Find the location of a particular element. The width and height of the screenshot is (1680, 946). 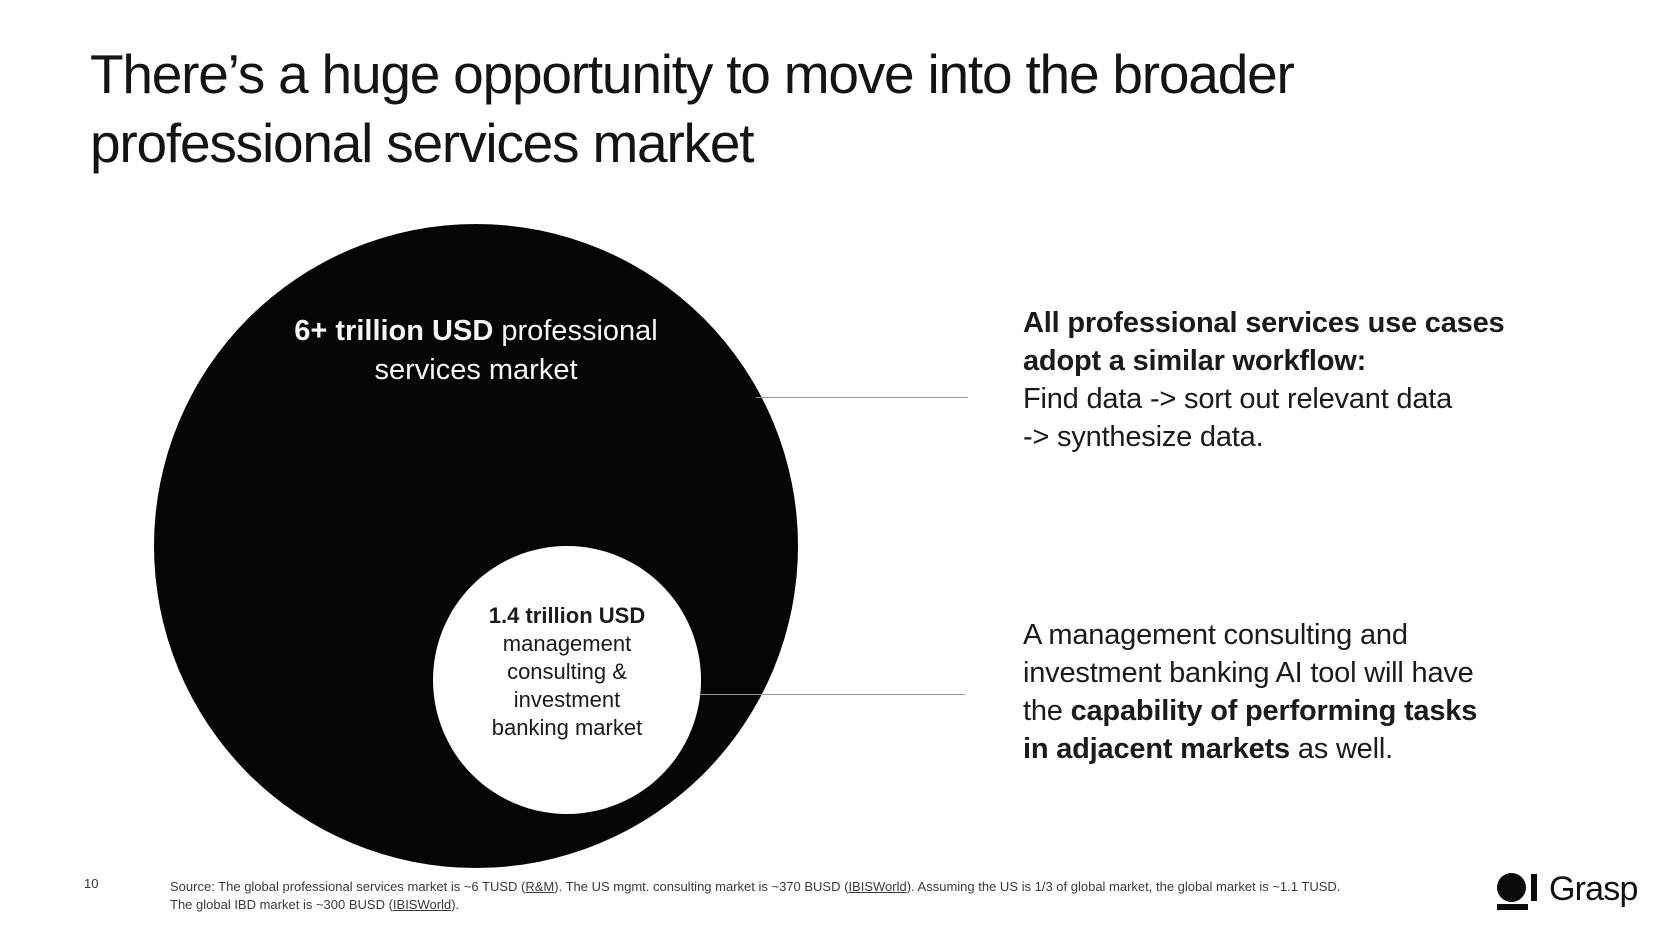

callout-adjacent-line4-bold: in adjacent markets is located at coordinates (1156, 749).